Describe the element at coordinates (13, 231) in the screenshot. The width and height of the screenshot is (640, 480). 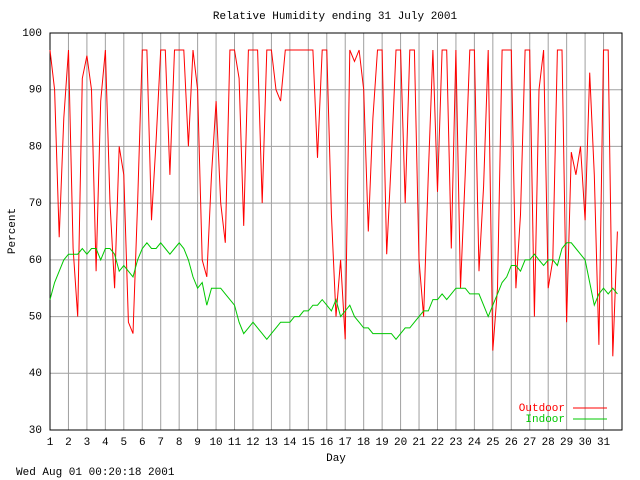
I see `y-axis-label: Percent` at that location.